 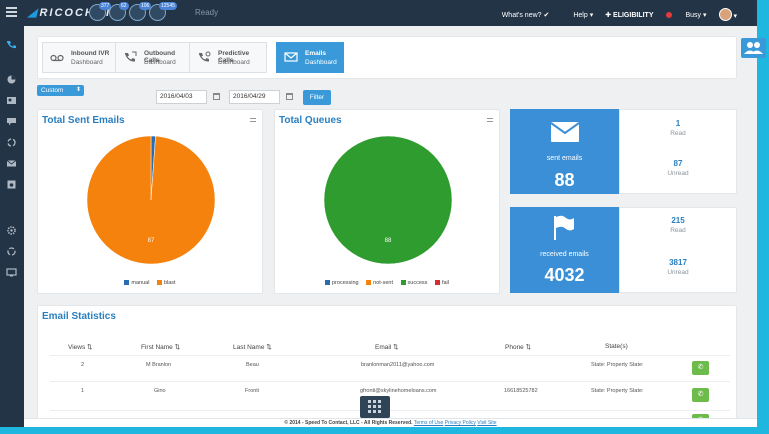 What do you see at coordinates (678, 250) in the screenshot?
I see `received-emails-breakdown: 215 Read 3817 Unread` at bounding box center [678, 250].